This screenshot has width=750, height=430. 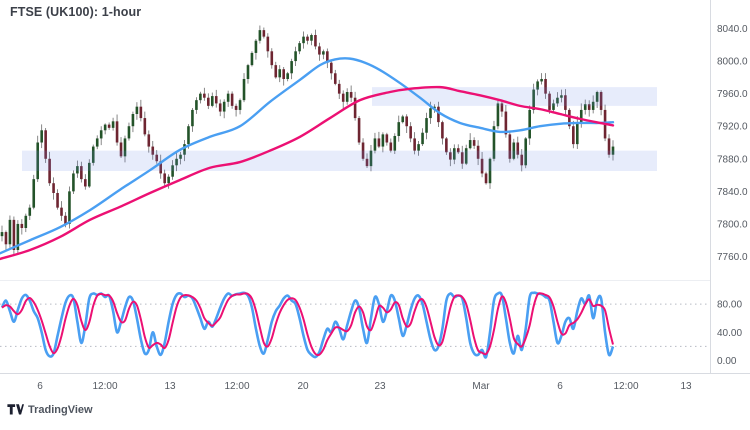 I want to click on stochastic-k-line, so click(x=307, y=325).